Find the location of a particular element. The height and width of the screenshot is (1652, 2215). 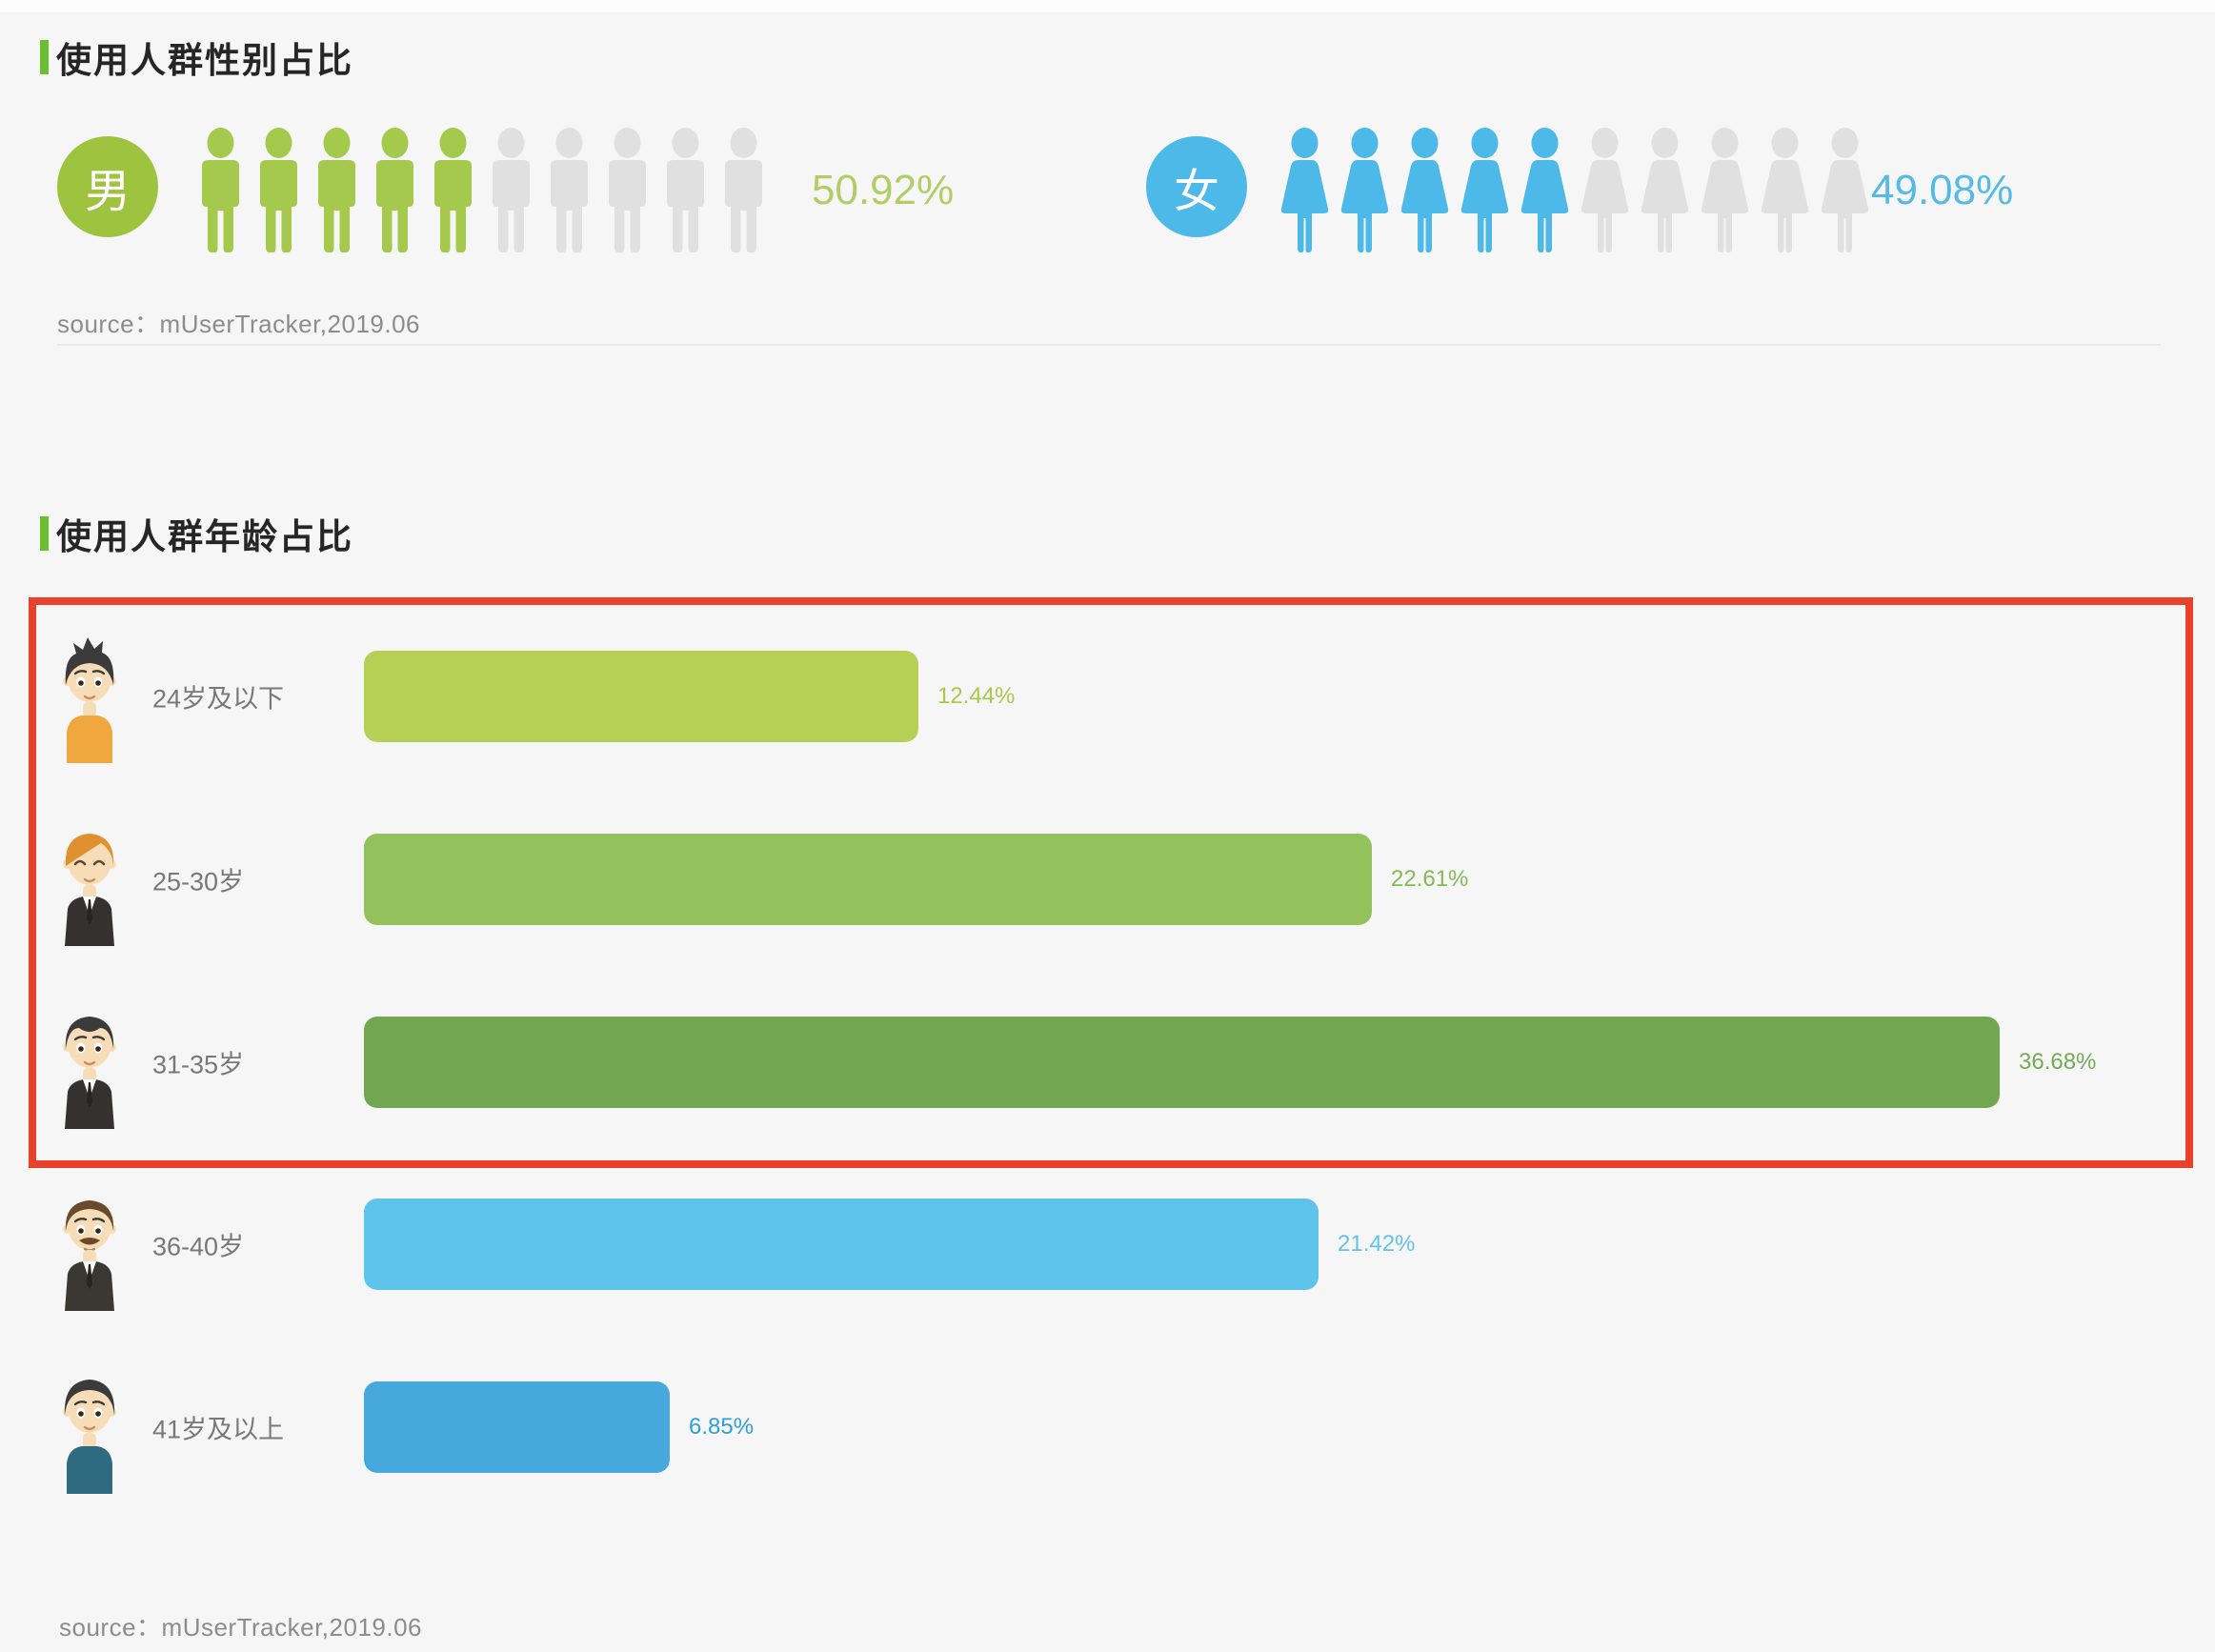

age-category-label: 24岁及以下 is located at coordinates (218, 699).